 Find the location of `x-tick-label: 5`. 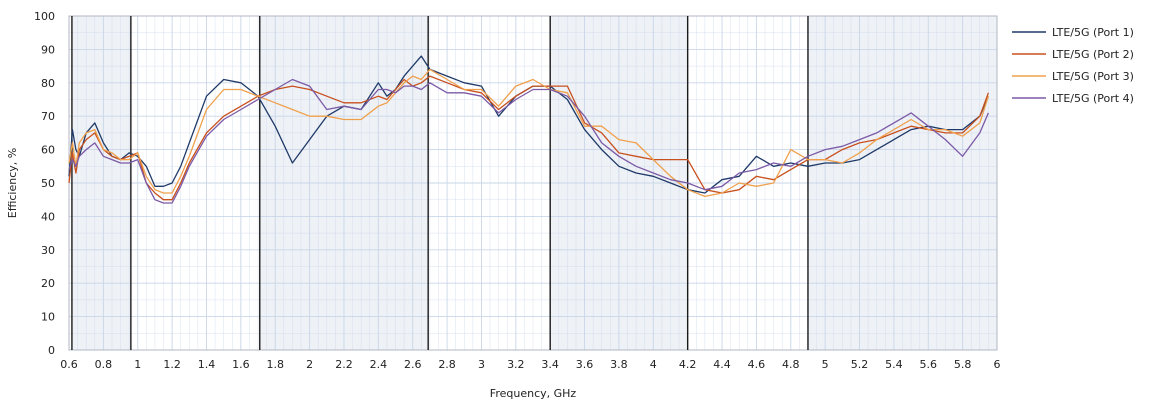

x-tick-label: 5 is located at coordinates (825, 364).